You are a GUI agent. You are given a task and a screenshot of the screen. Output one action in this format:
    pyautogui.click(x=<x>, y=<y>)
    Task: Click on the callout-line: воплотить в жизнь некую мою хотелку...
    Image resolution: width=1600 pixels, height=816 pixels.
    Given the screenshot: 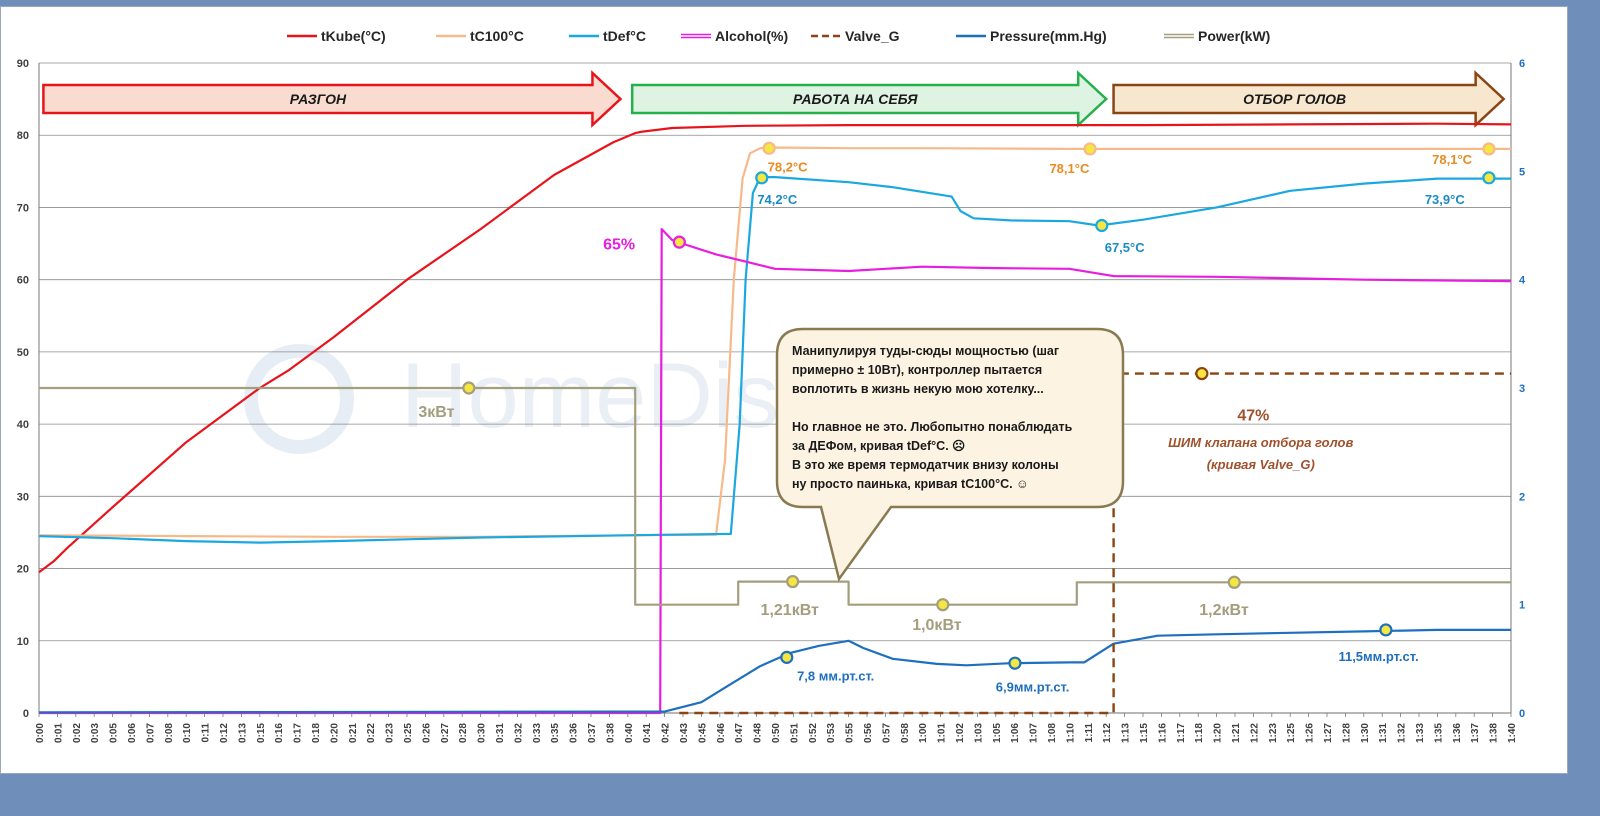 What is the action you would take?
    pyautogui.click(x=918, y=389)
    